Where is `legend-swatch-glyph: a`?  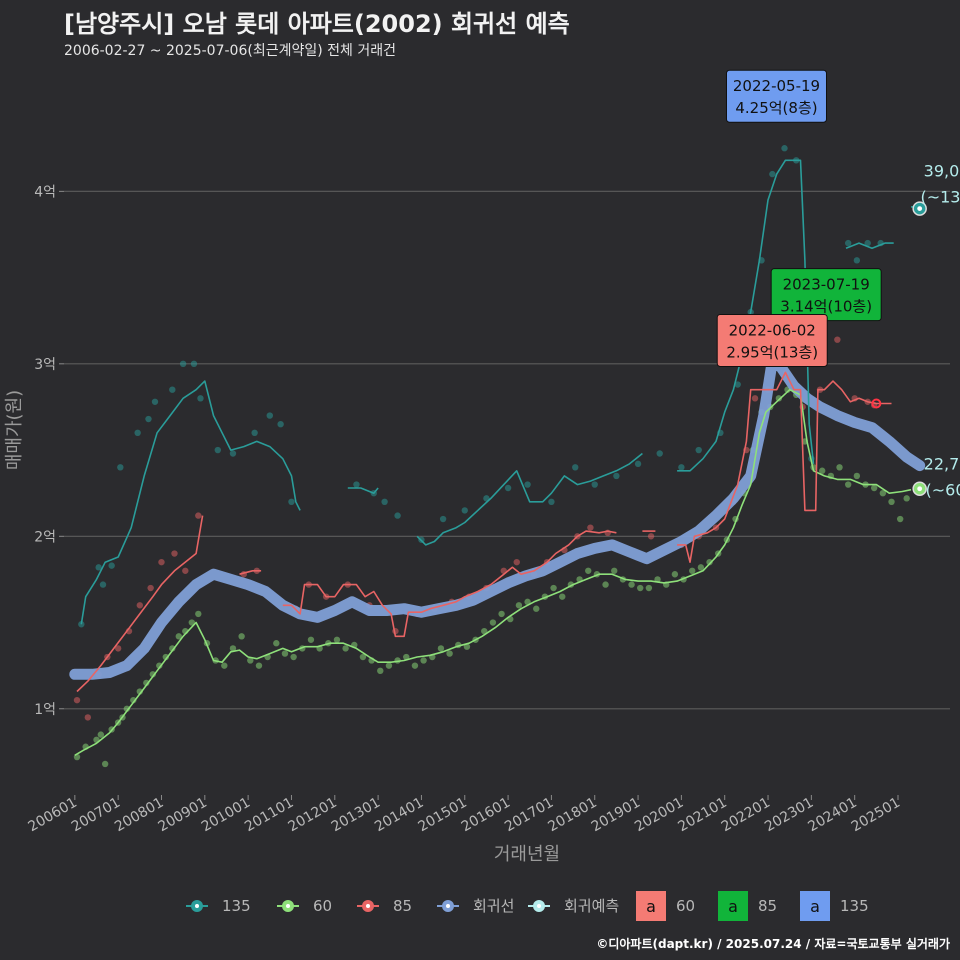 legend-swatch-glyph: a is located at coordinates (651, 906).